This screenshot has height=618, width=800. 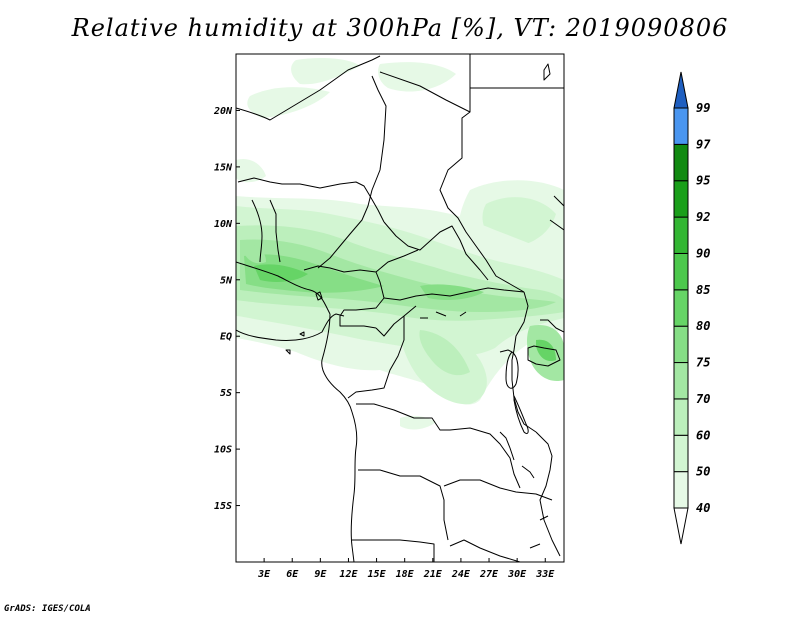 I want to click on lat-tick-label: 5S, so click(x=226, y=393).